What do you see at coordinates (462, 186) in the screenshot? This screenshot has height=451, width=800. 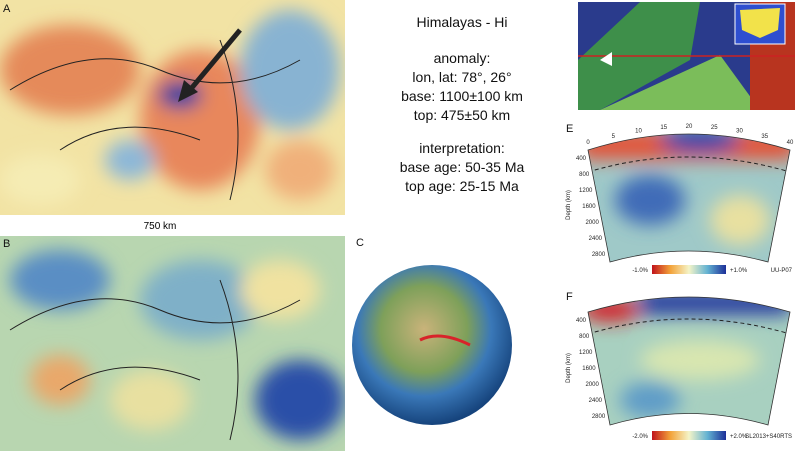 I see `top-age: top age: 25-15 Ma` at bounding box center [462, 186].